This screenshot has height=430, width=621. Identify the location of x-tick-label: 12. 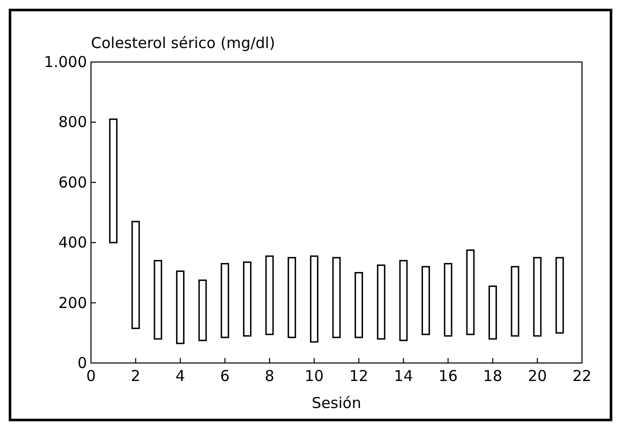
(358, 376).